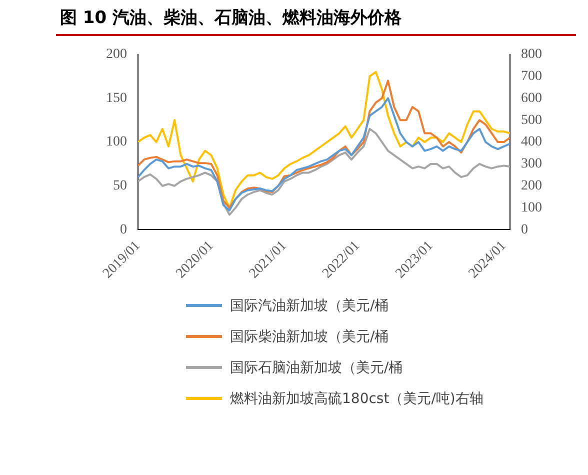 Image resolution: width=588 pixels, height=475 pixels. Describe the element at coordinates (116, 98) in the screenshot. I see `y-tick-label: 150` at that location.